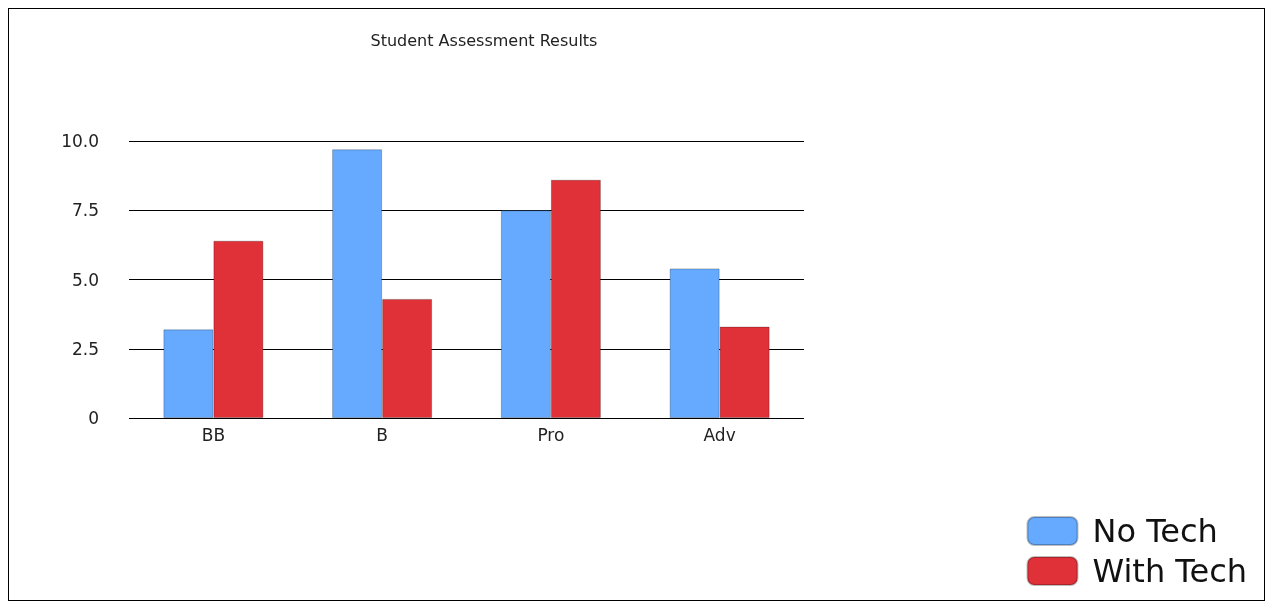  What do you see at coordinates (85, 279) in the screenshot?
I see `y-tick-label: 5.0` at bounding box center [85, 279].